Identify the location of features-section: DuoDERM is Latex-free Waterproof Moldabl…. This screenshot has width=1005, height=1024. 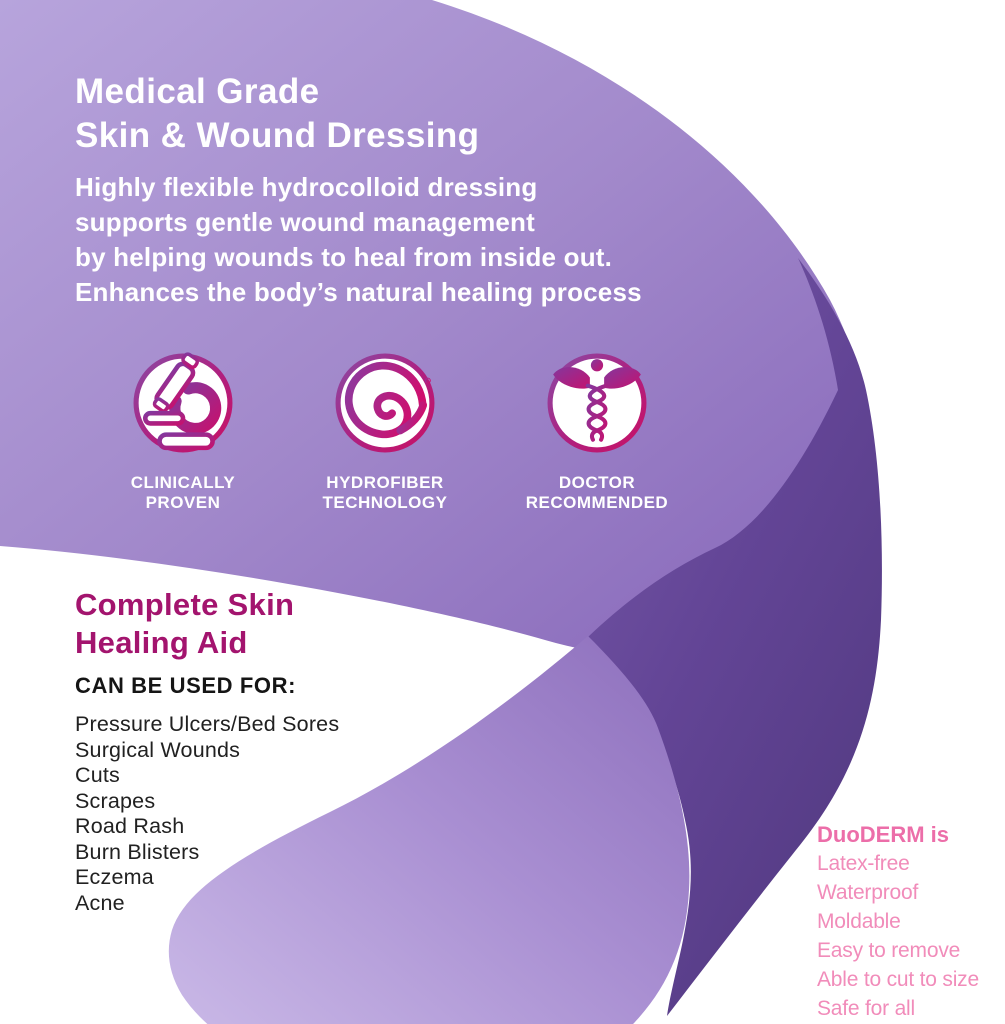
(898, 921).